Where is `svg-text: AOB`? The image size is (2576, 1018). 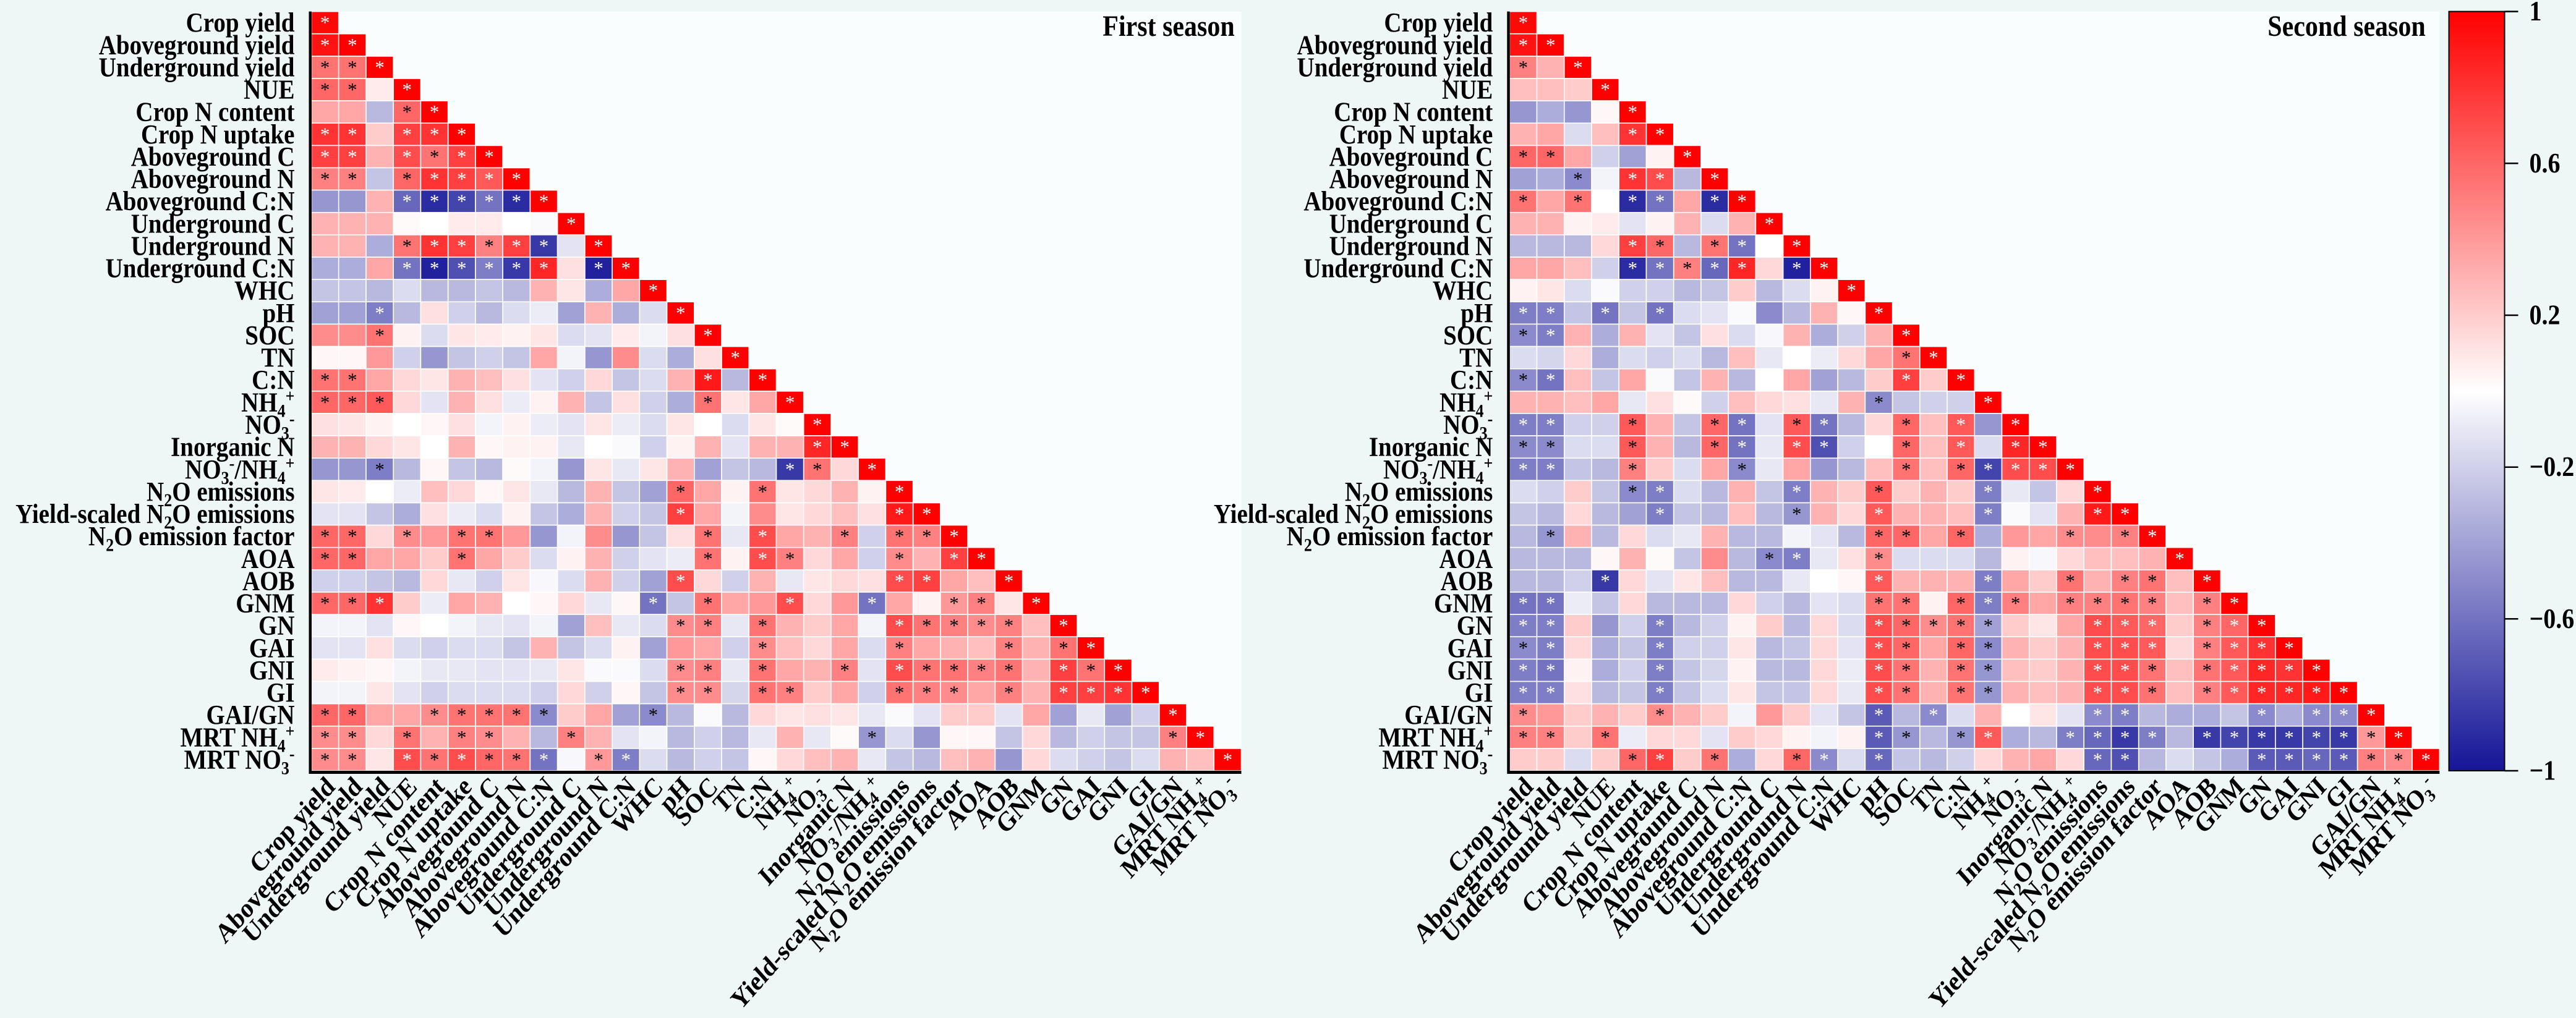
svg-text: AOB is located at coordinates (1467, 581).